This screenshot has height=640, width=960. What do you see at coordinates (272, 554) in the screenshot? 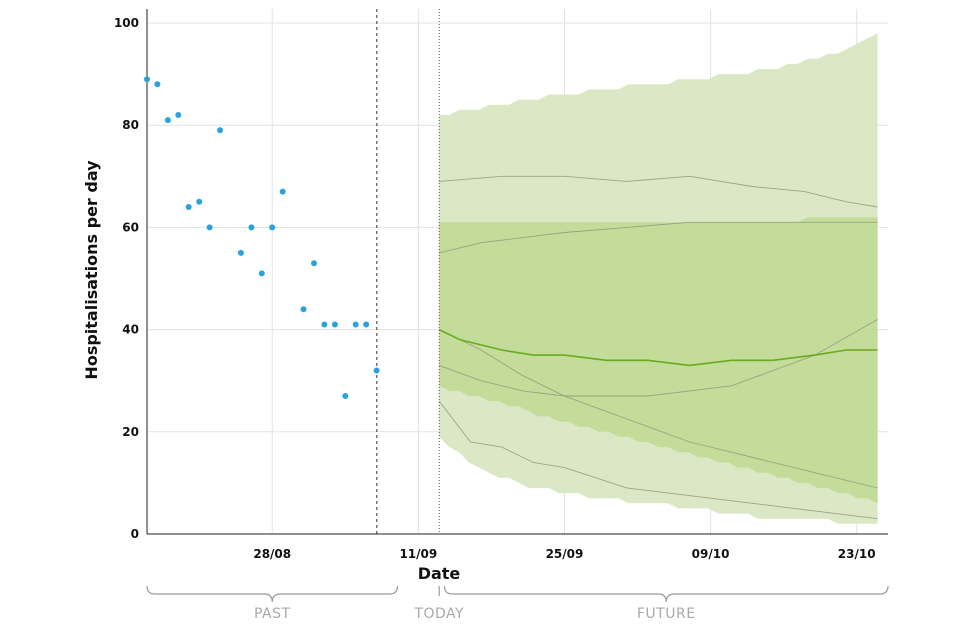
I see `x-tick-label-28/08: 28/08` at bounding box center [272, 554].